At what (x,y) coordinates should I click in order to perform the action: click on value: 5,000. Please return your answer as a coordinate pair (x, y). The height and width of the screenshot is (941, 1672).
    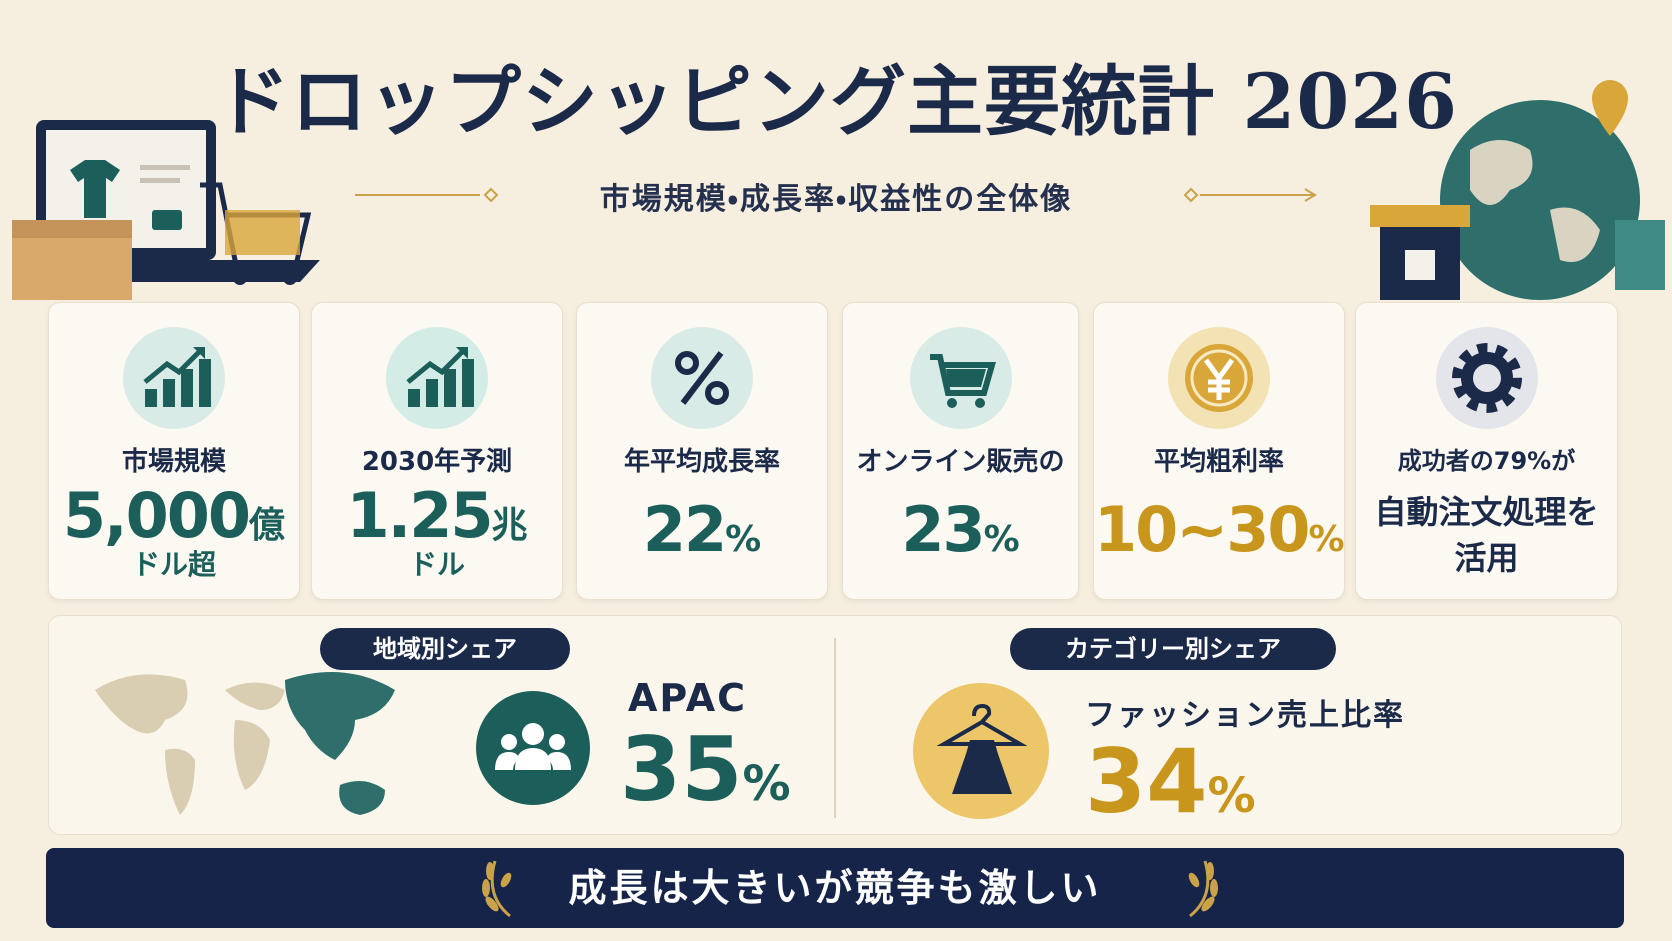
    Looking at the image, I should click on (156, 515).